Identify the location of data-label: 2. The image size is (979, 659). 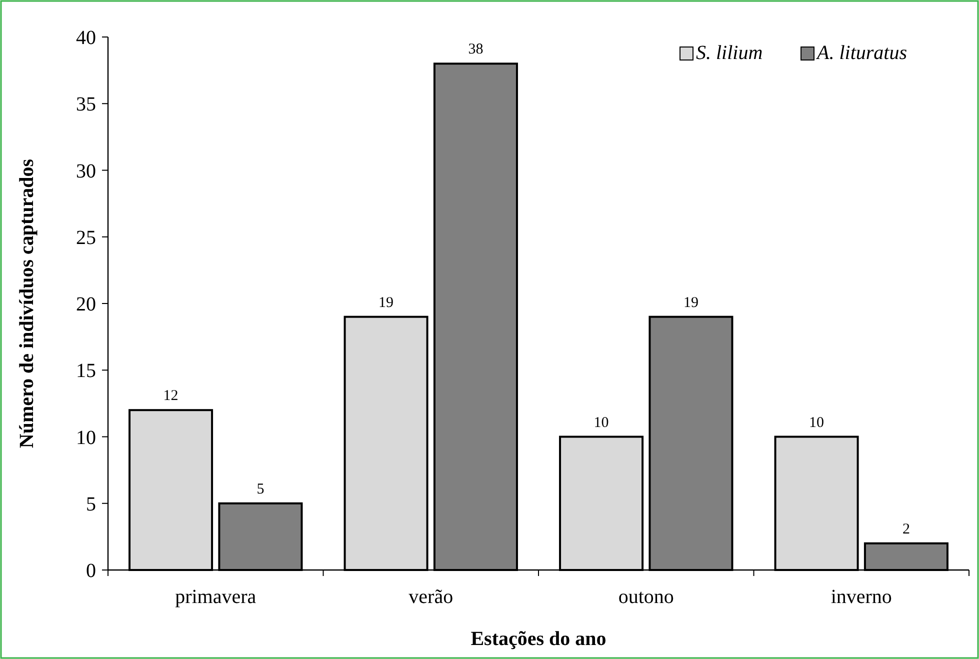
(906, 529).